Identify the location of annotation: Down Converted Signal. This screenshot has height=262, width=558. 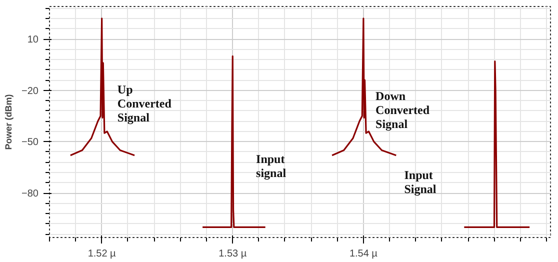
(403, 110).